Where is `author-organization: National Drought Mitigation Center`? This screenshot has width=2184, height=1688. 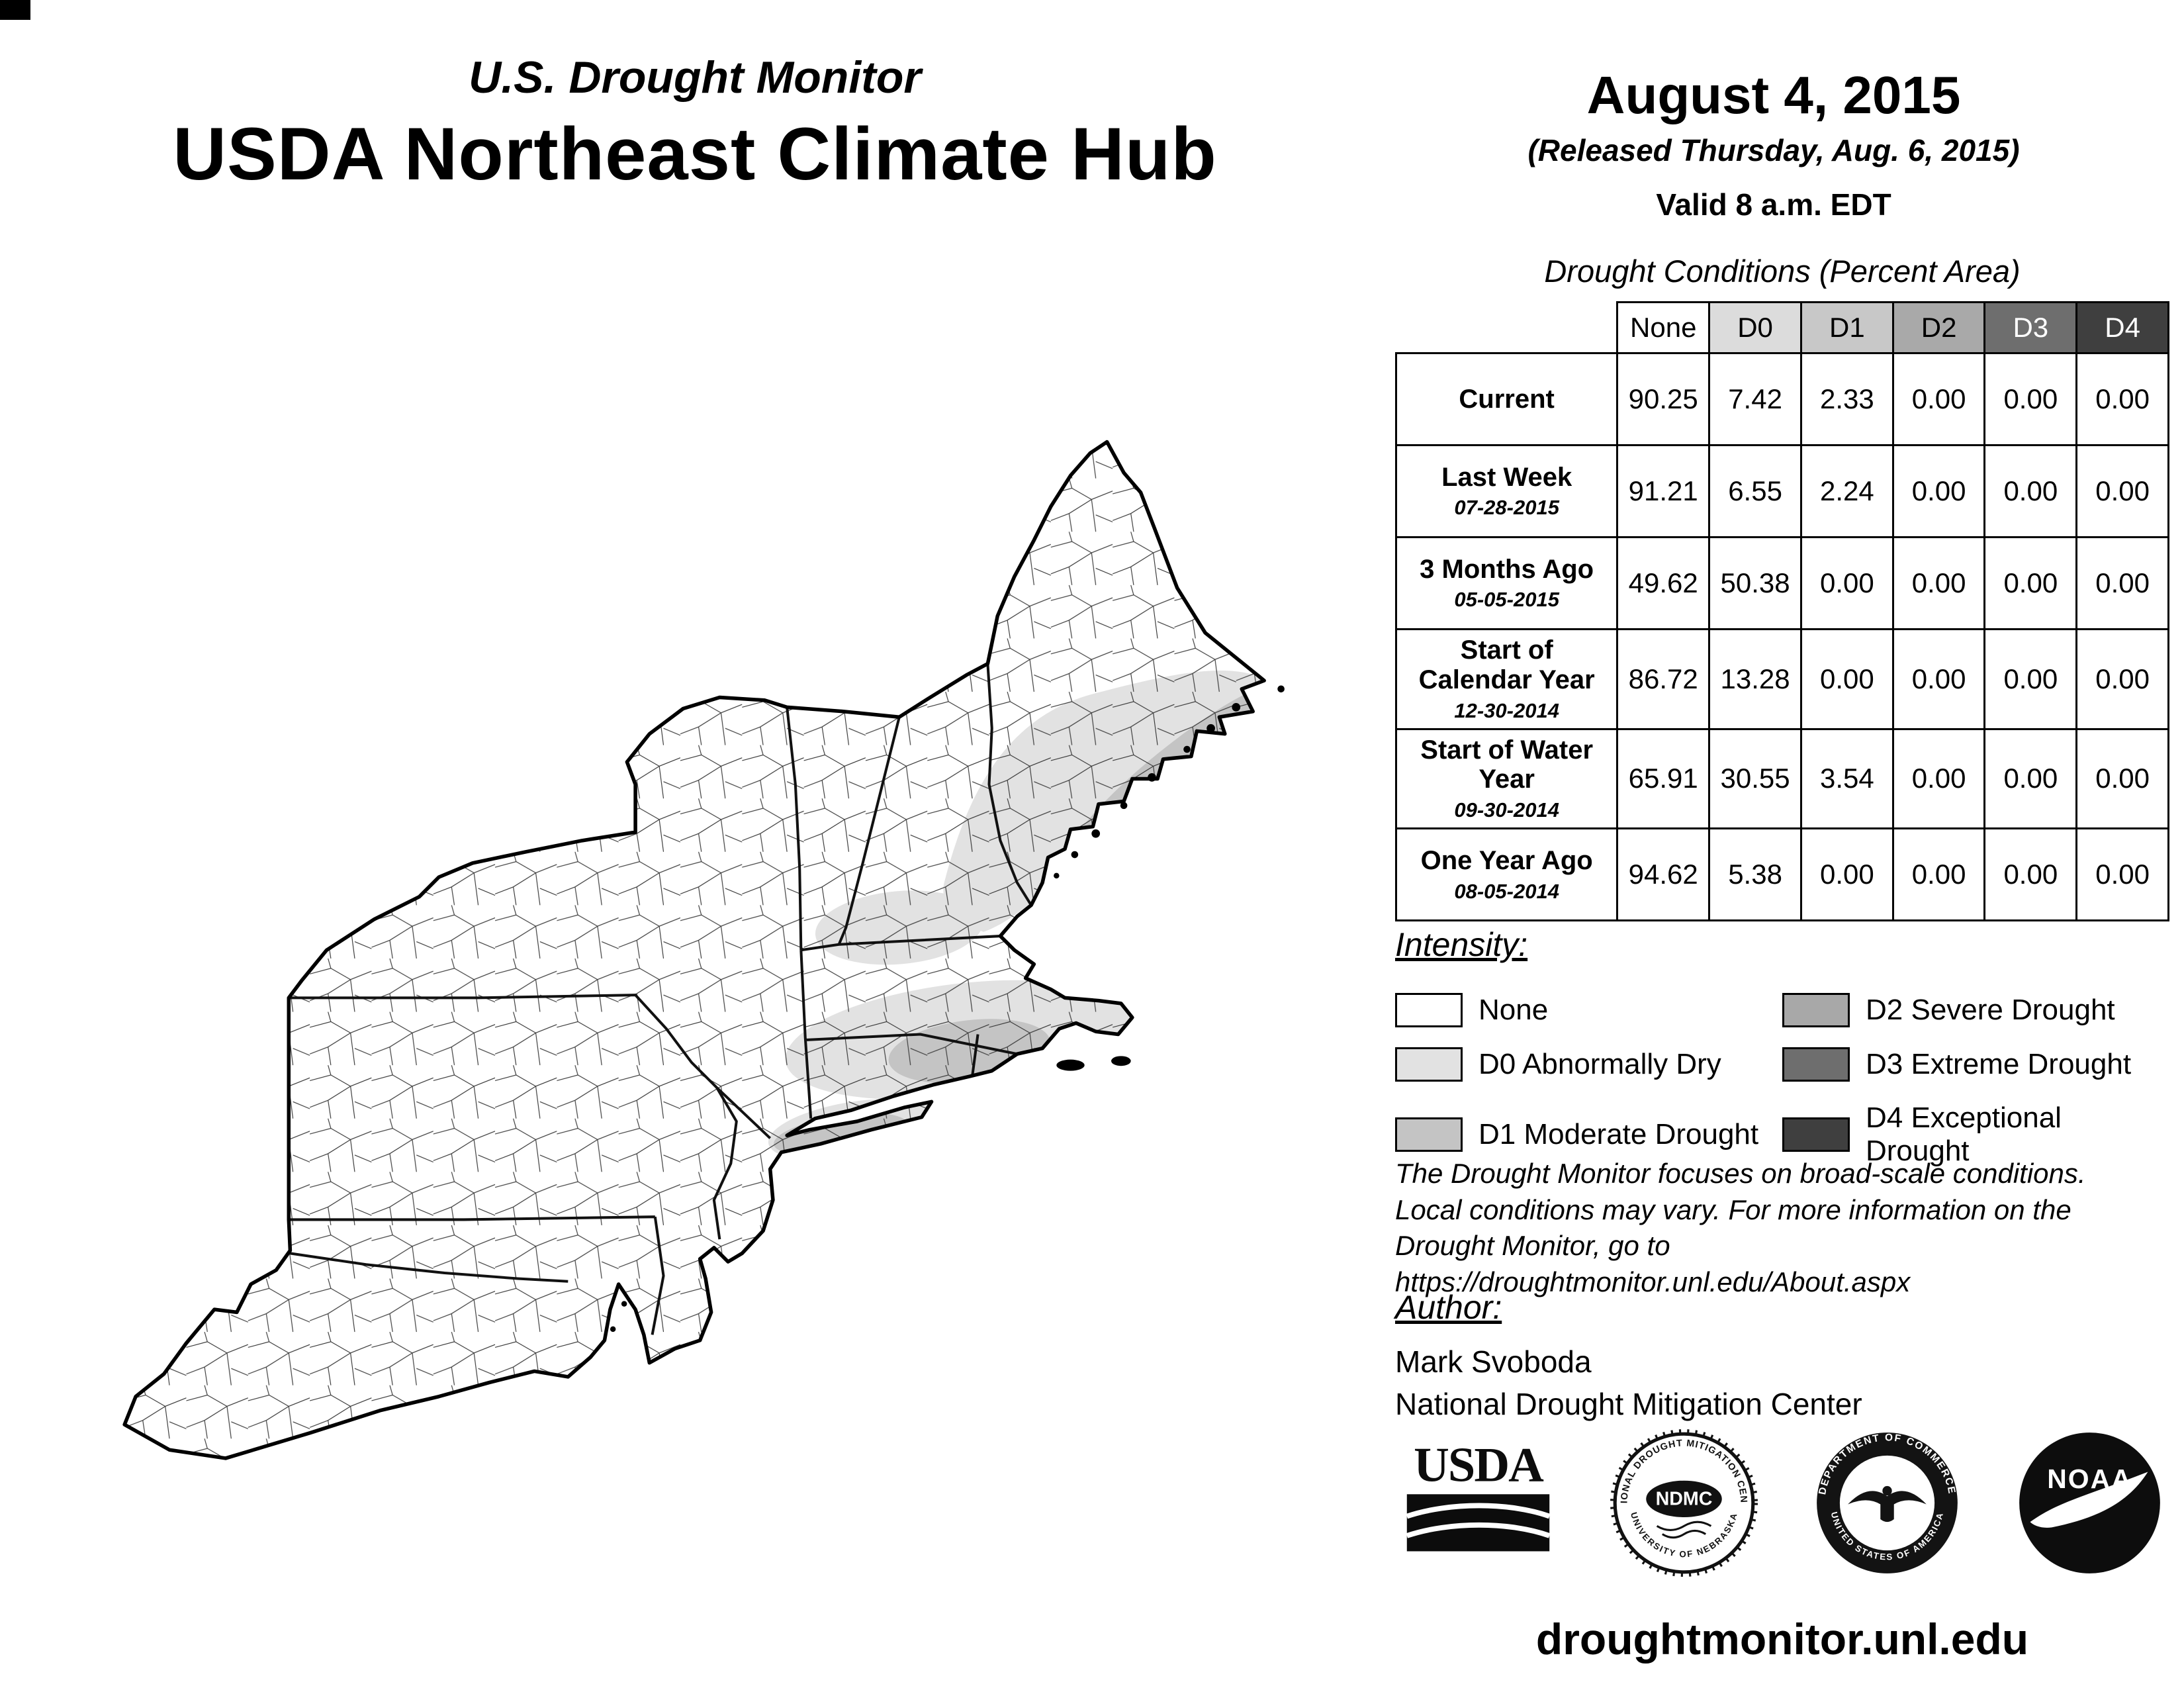 author-organization: National Drought Mitigation Center is located at coordinates (1629, 1404).